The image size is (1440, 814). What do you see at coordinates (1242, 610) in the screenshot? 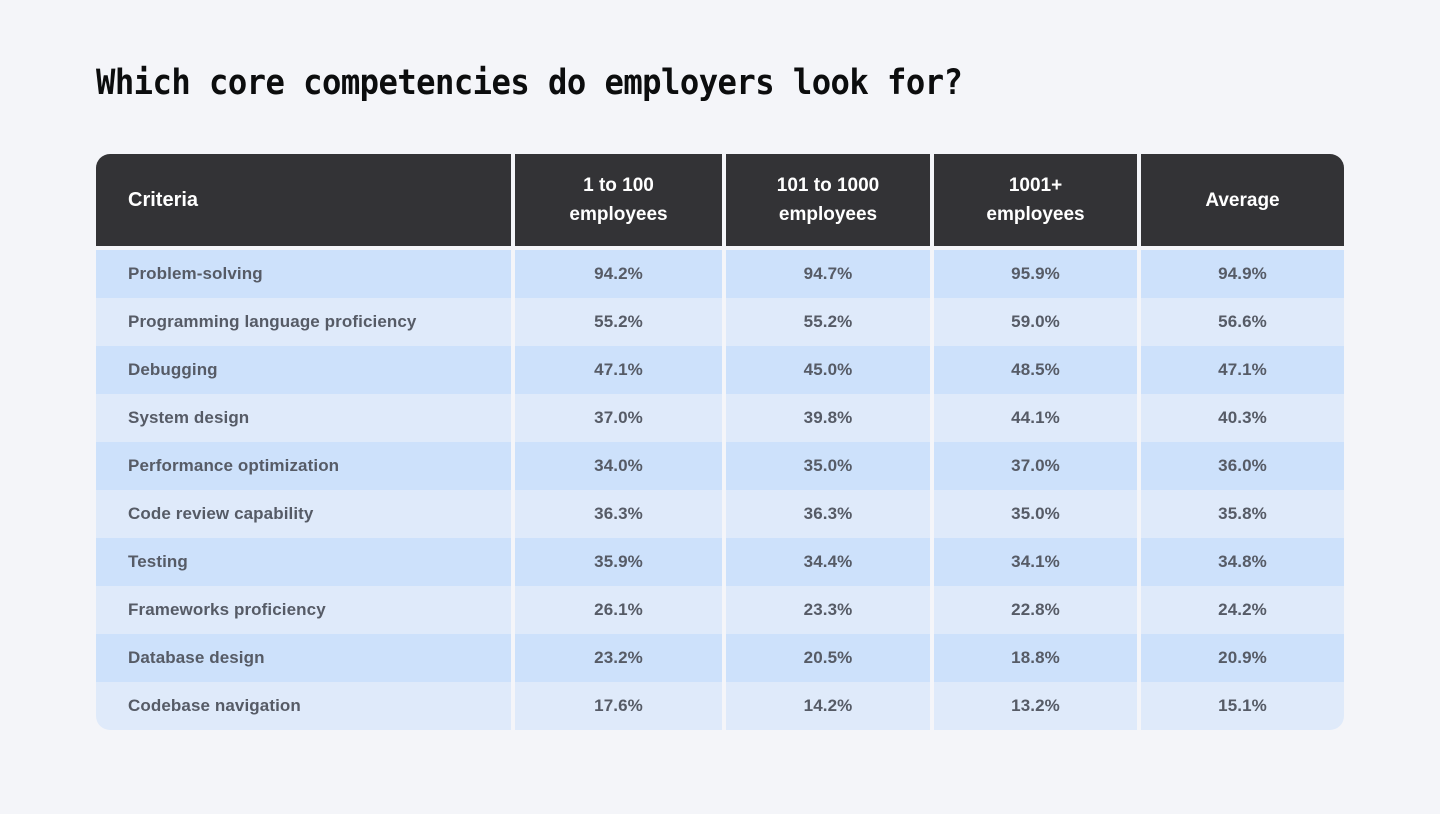
I see `value-cell-average: 24.2%` at bounding box center [1242, 610].